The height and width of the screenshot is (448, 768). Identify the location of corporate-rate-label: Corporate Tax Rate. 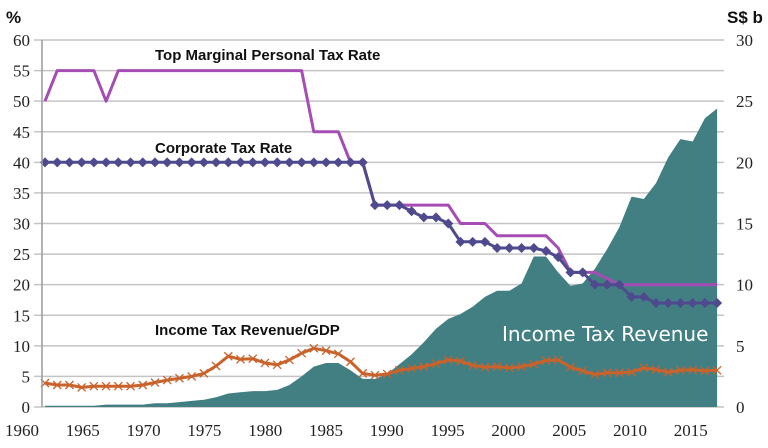
(223, 148).